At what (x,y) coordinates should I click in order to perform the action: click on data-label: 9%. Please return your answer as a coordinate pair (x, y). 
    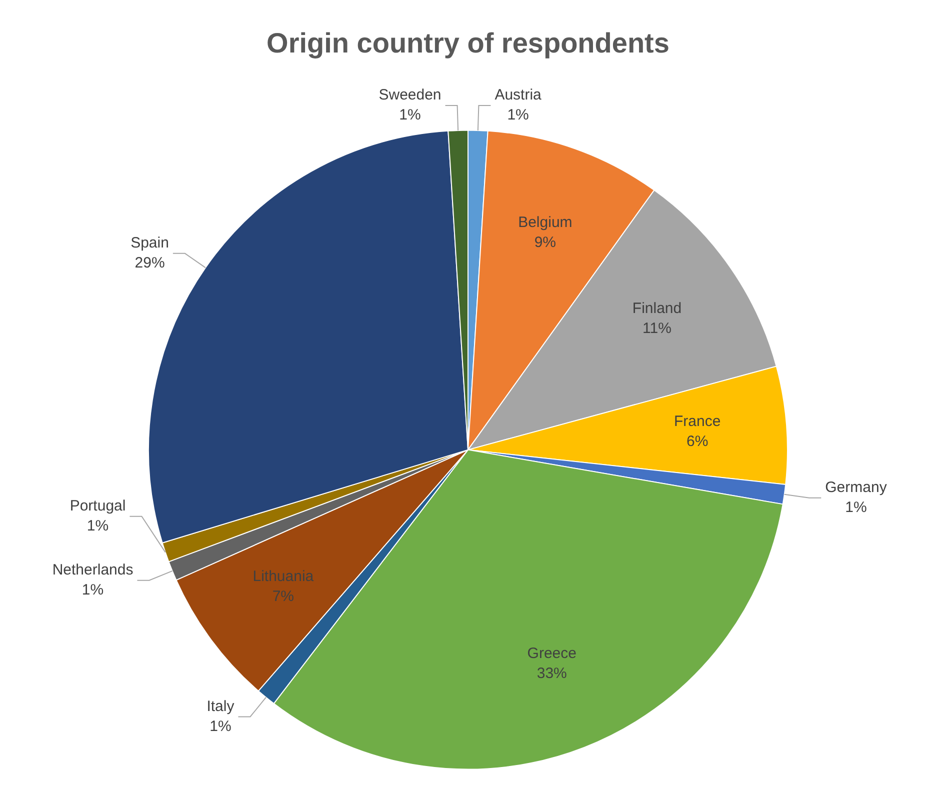
    Looking at the image, I should click on (545, 243).